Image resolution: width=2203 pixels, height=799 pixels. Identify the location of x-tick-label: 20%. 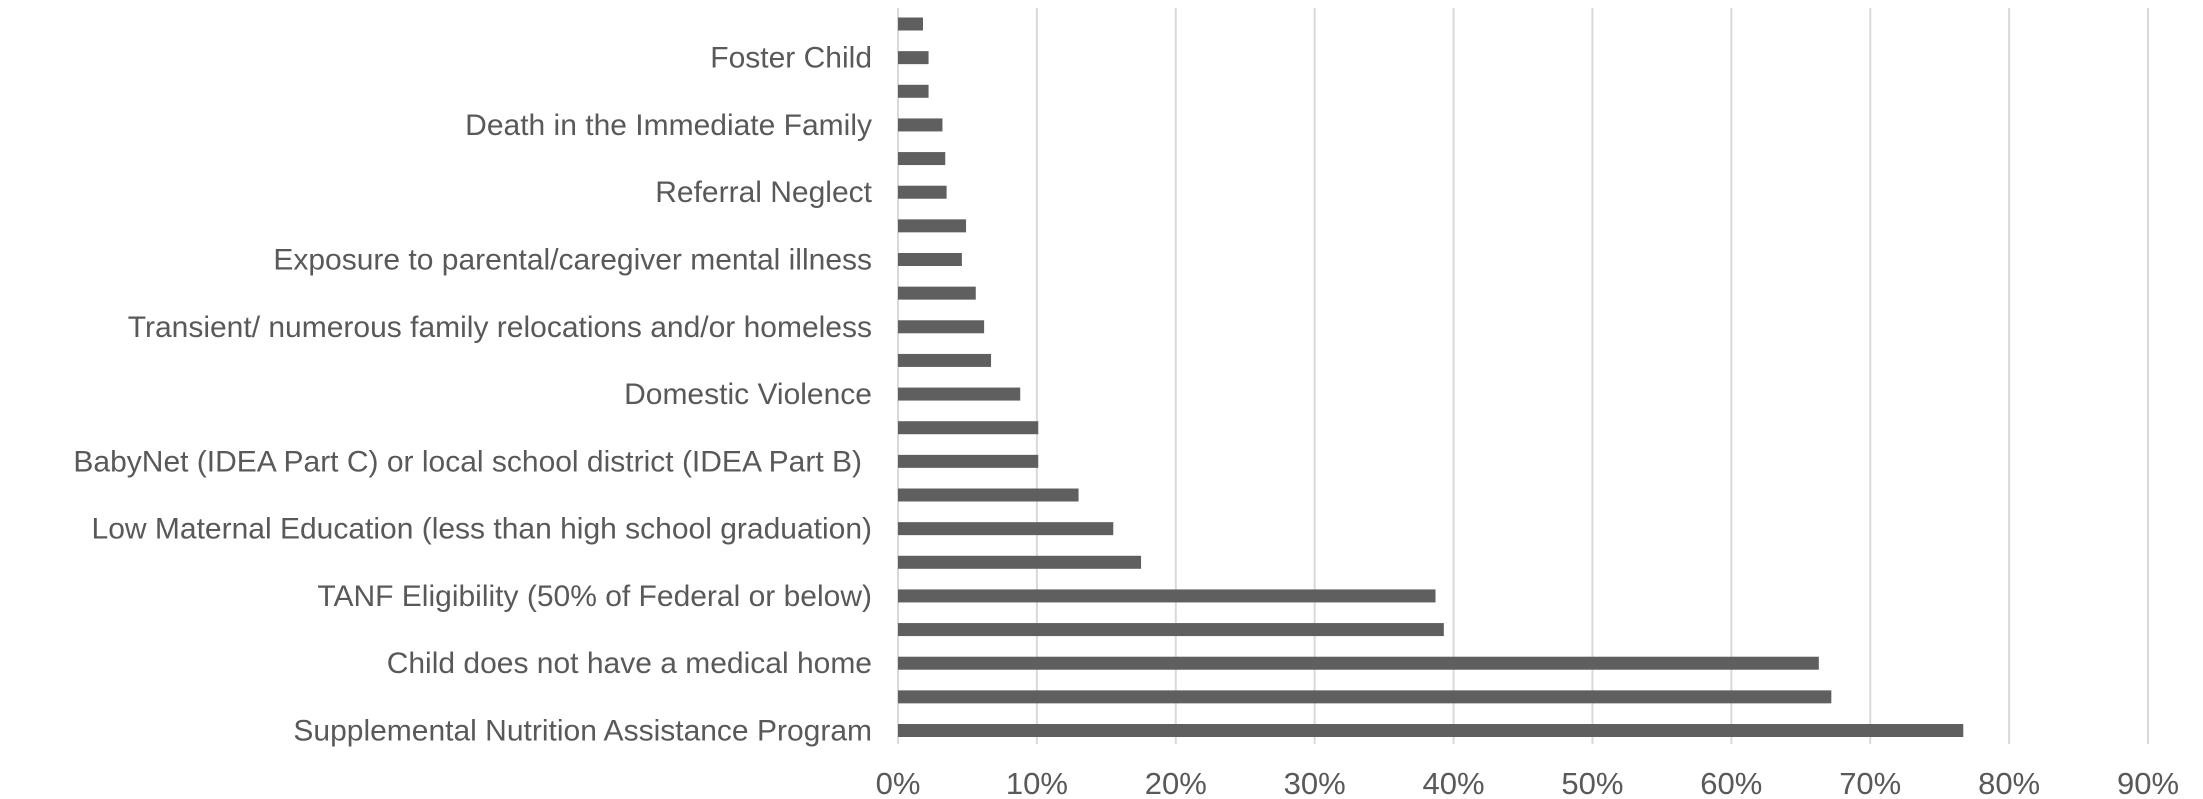
(1176, 782).